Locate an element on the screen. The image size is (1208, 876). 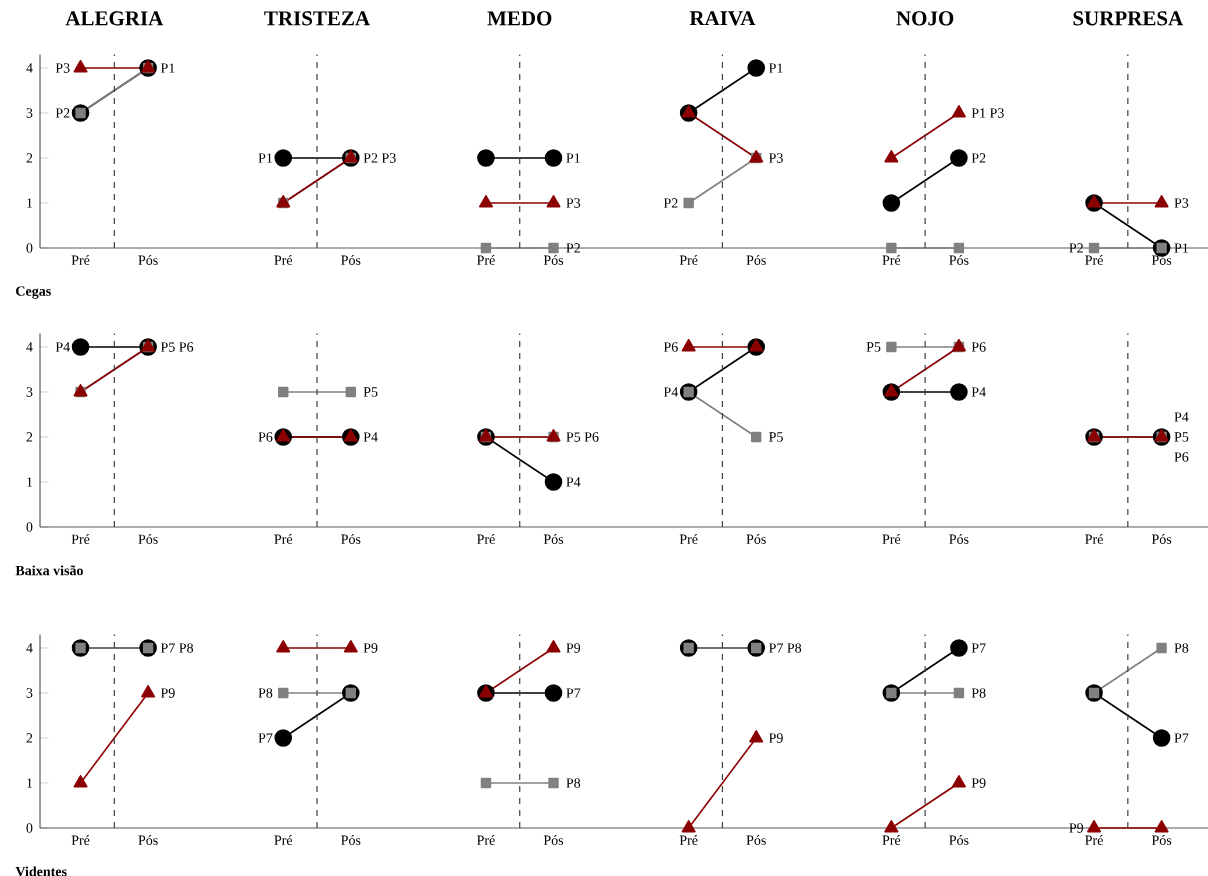
chart-title: ALEGRIA is located at coordinates (114, 18).